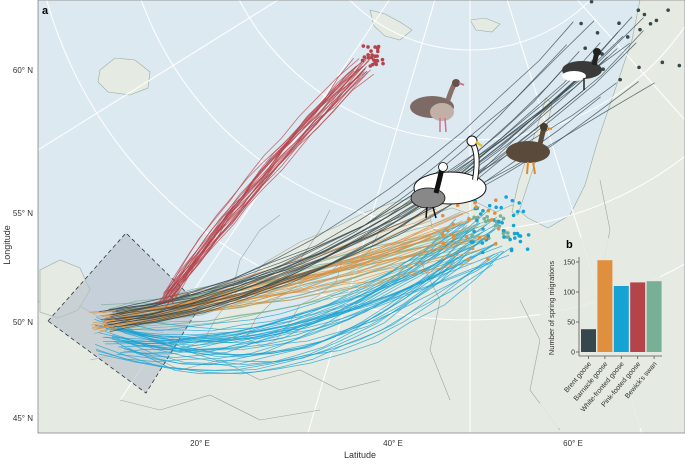  I want to click on bar-chart-y-tick-label: 0, so click(573, 353).